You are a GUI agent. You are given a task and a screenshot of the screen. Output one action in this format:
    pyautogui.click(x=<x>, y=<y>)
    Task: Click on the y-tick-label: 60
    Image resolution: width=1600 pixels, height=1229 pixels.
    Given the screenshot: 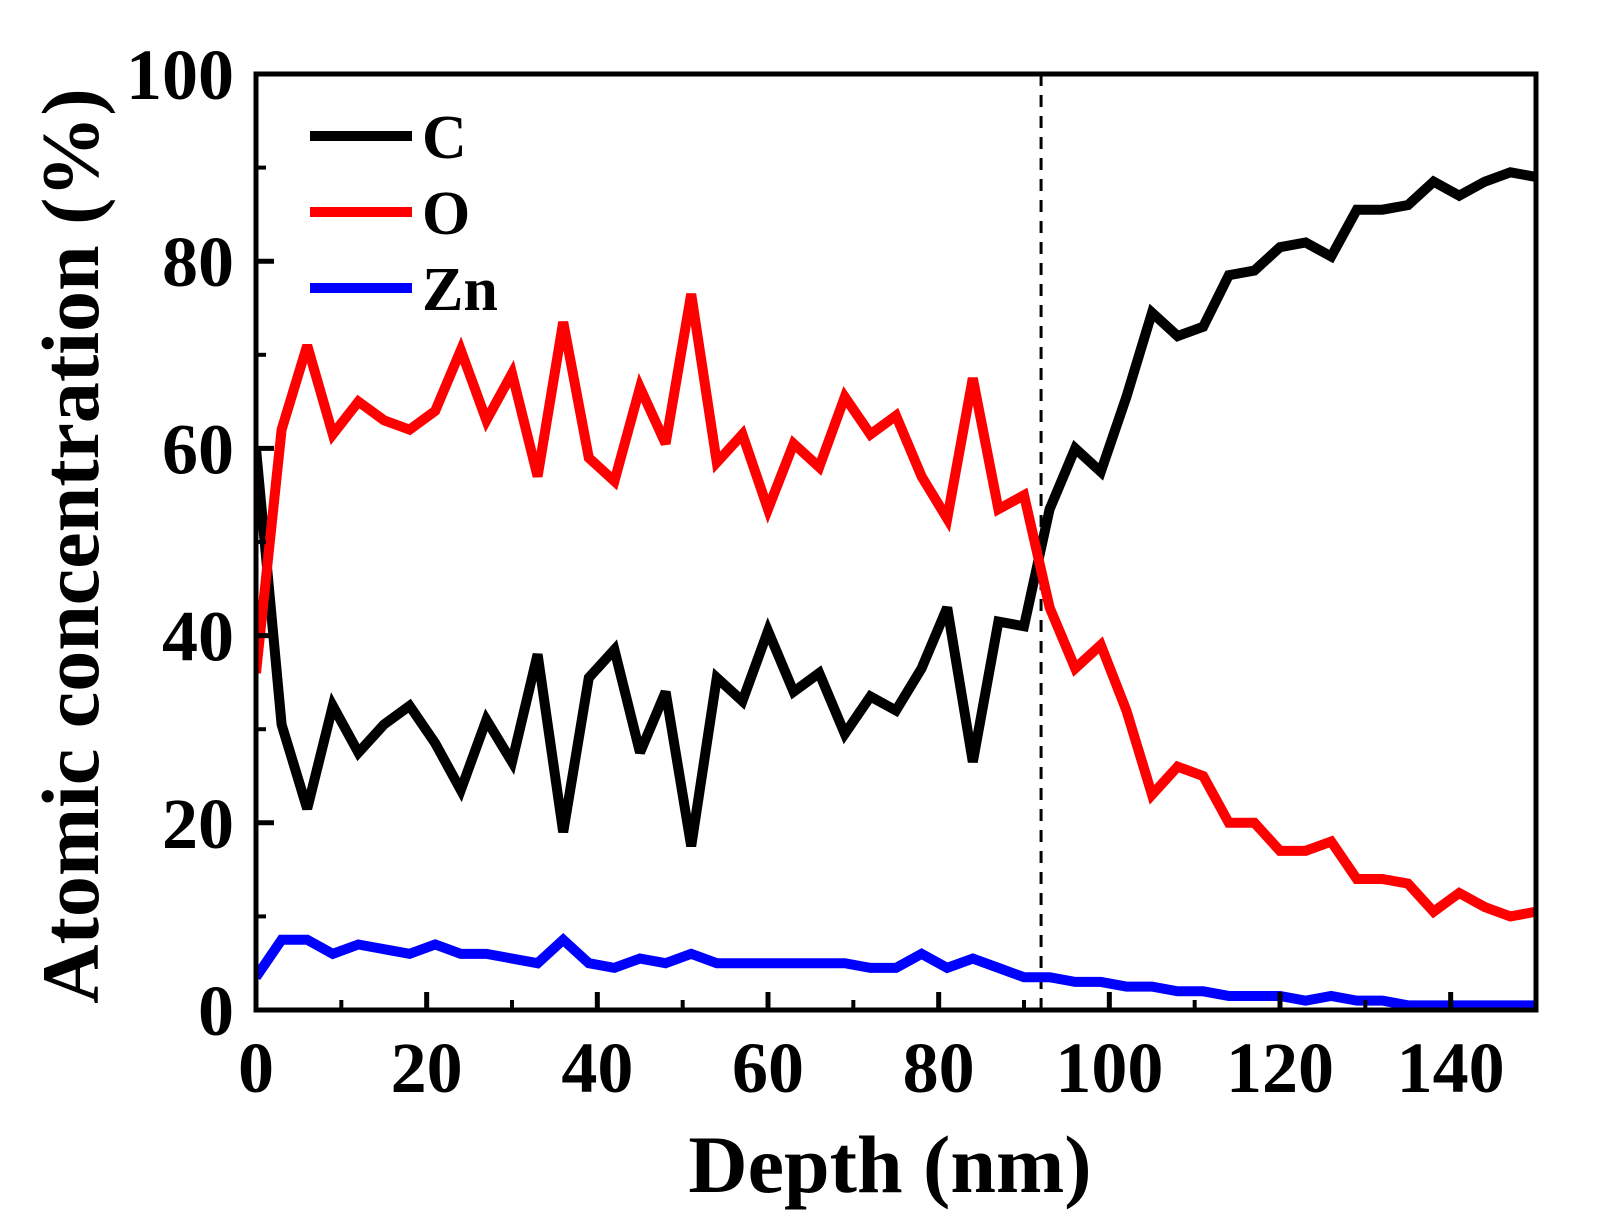 What is the action you would take?
    pyautogui.click(x=198, y=449)
    